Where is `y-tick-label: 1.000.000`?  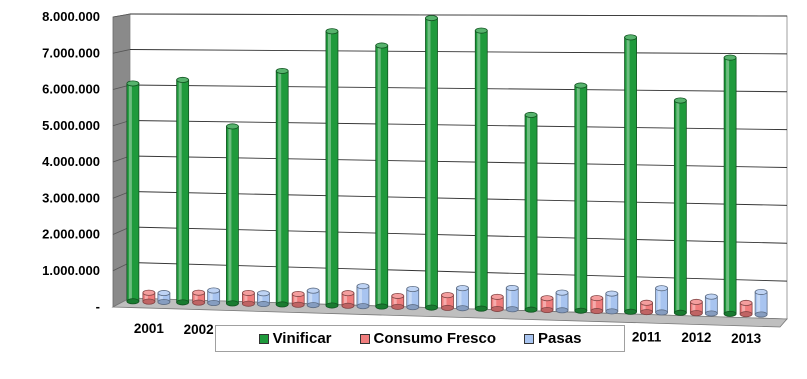
y-tick-label: 1.000.000 is located at coordinates (71, 270).